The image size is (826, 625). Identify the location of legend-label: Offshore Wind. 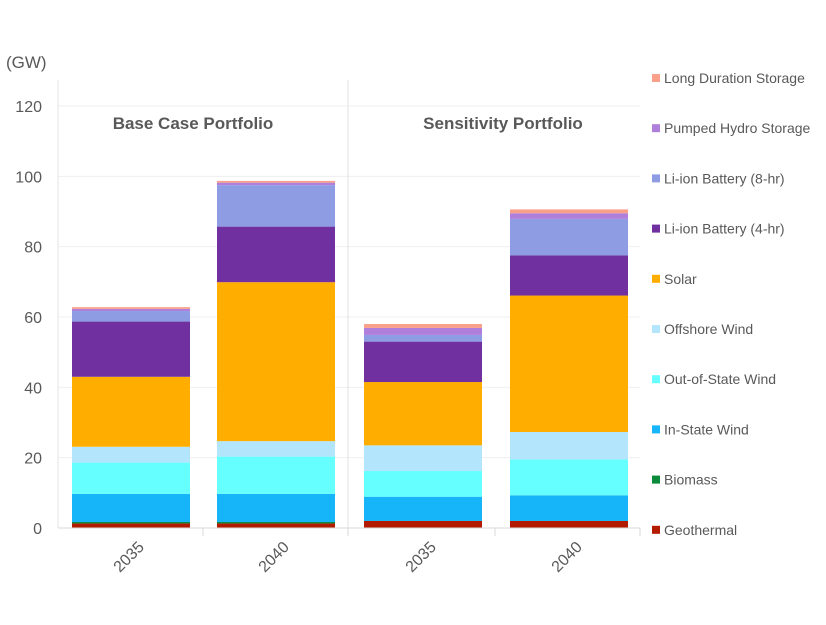
(708, 329).